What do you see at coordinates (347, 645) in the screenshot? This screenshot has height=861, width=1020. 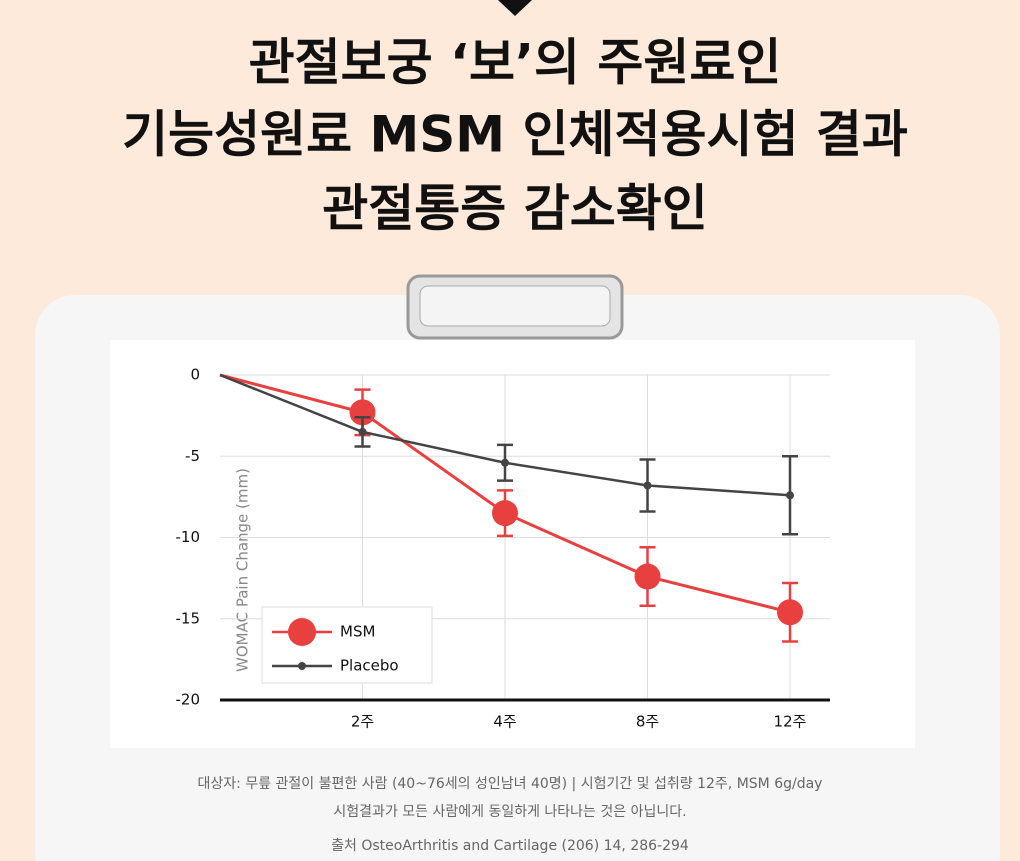 I see `legend-box` at bounding box center [347, 645].